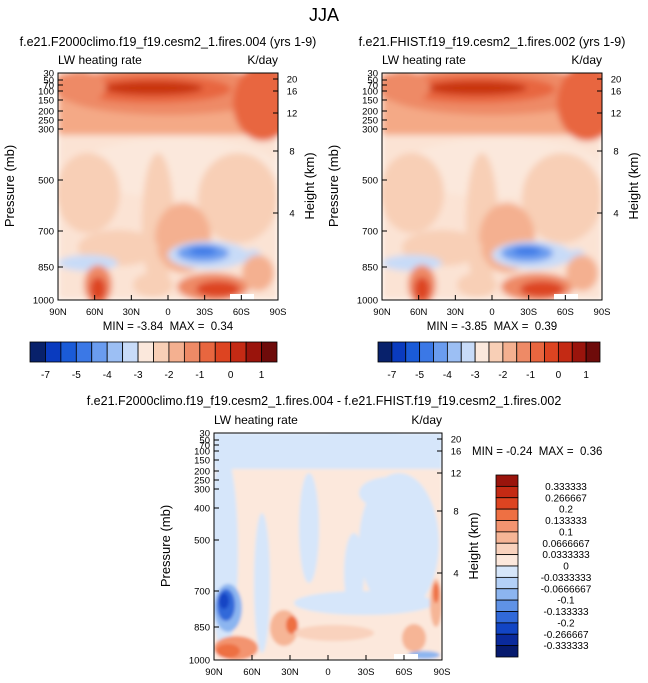 The height and width of the screenshot is (683, 648). Describe the element at coordinates (202, 541) in the screenshot. I see `tick-label: 500` at that location.